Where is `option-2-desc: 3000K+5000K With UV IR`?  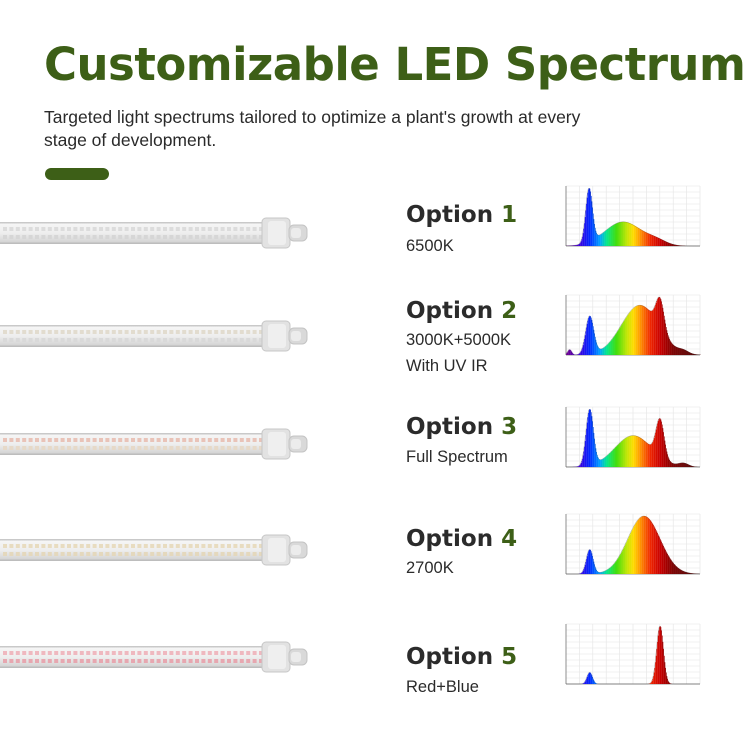 option-2-desc: 3000K+5000K With UV IR is located at coordinates (458, 353).